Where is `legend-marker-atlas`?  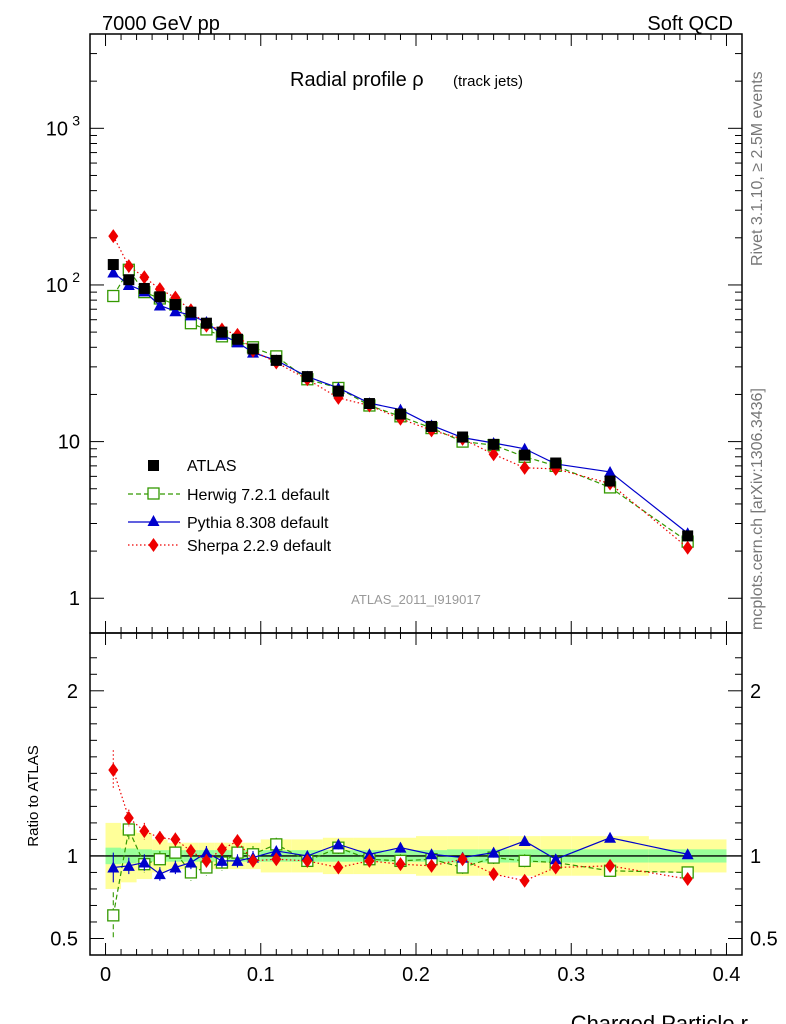
legend-marker-atlas is located at coordinates (153, 465).